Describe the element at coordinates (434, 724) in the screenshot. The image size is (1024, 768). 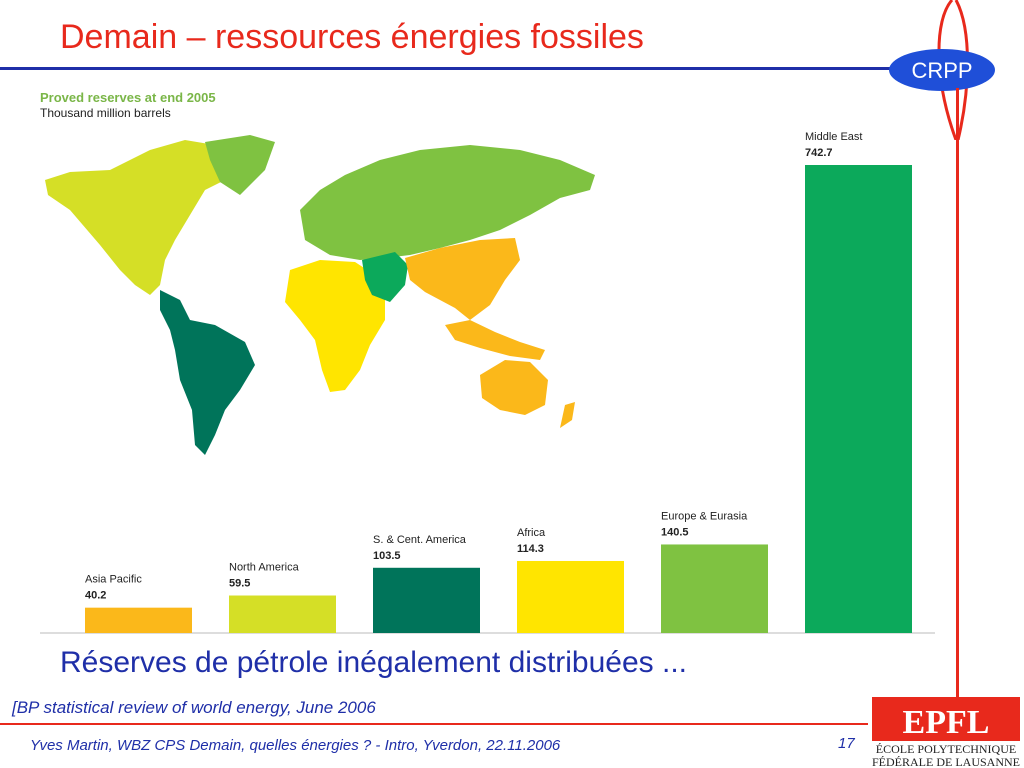
I see `red-horizontal-rule` at that location.